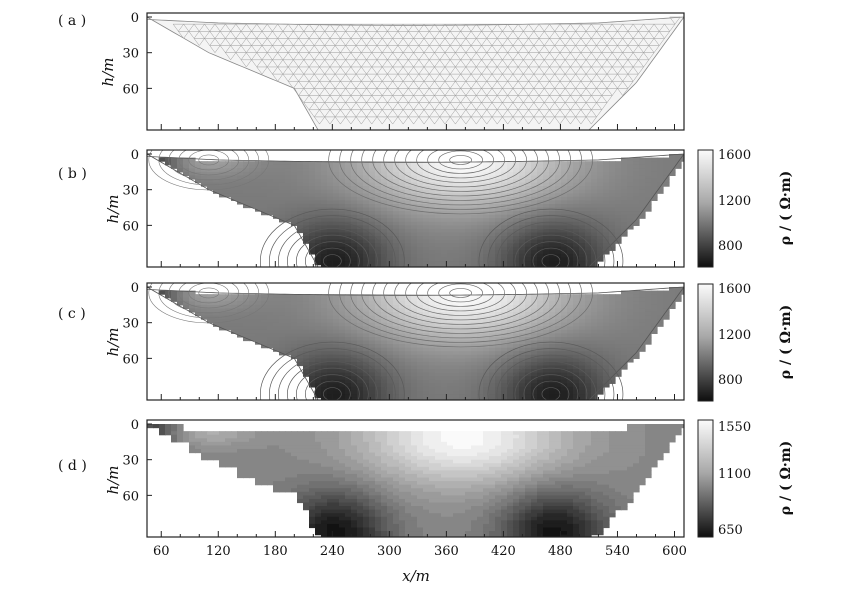  I want to click on panel-label-b: ( b ), so click(72, 174).